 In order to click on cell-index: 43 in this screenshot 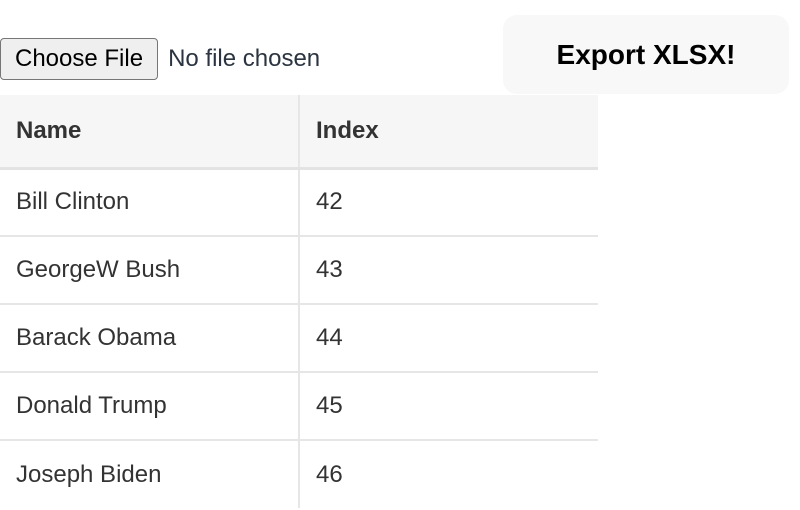, I will do `click(448, 270)`.